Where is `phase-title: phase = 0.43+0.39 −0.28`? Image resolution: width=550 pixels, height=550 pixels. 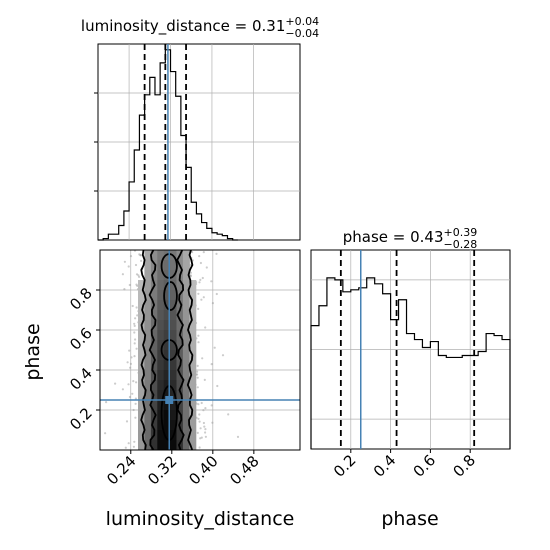
phase-title: phase = 0.43+0.39 −0.28 is located at coordinates (410, 238).